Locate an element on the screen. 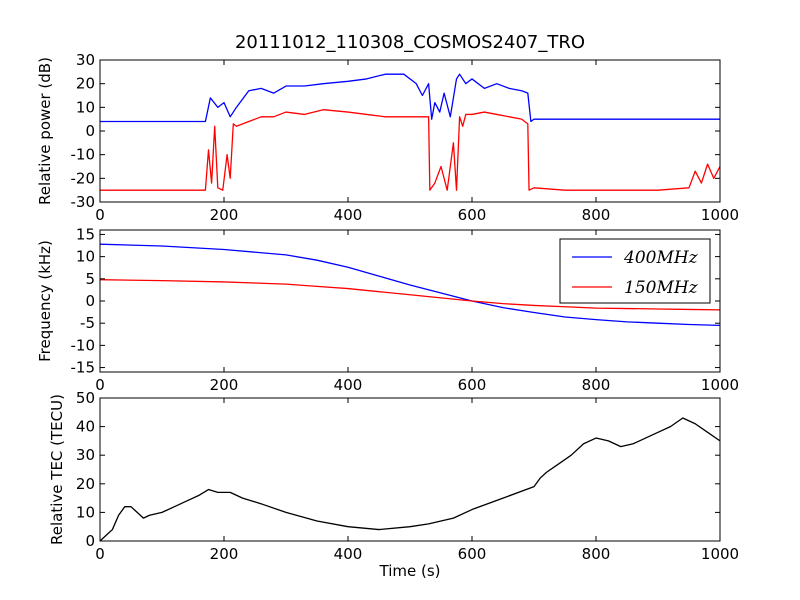 Image resolution: width=800 pixels, height=600 pixels. y-axis-label: Frequency (kHz) is located at coordinates (45, 301).